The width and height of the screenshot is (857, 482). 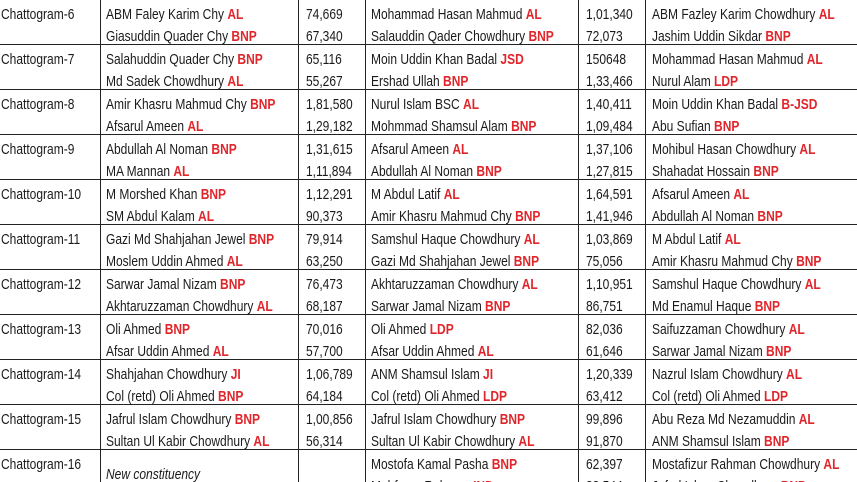 What do you see at coordinates (609, 374) in the screenshot?
I see `votes: 1,20,339` at bounding box center [609, 374].